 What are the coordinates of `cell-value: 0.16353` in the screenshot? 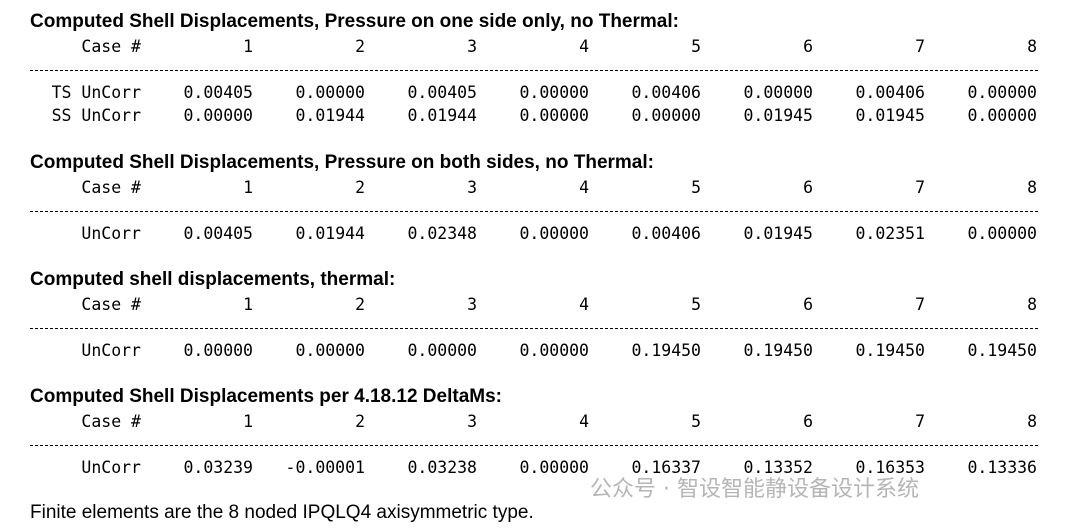 It's located at (890, 467).